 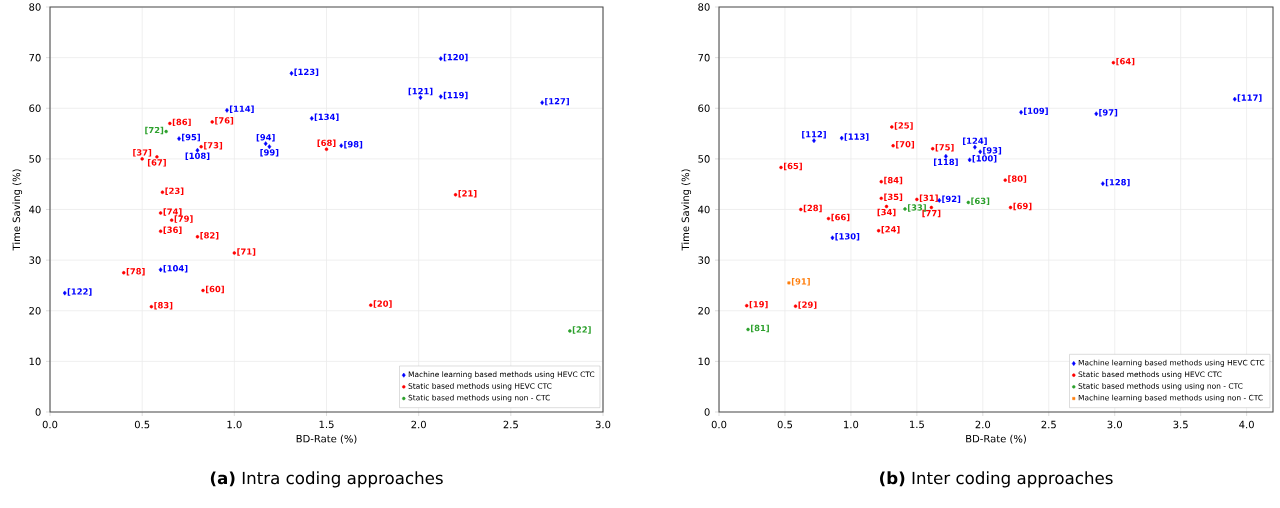 What do you see at coordinates (241, 109) in the screenshot?
I see `annotation: [114]` at bounding box center [241, 109].